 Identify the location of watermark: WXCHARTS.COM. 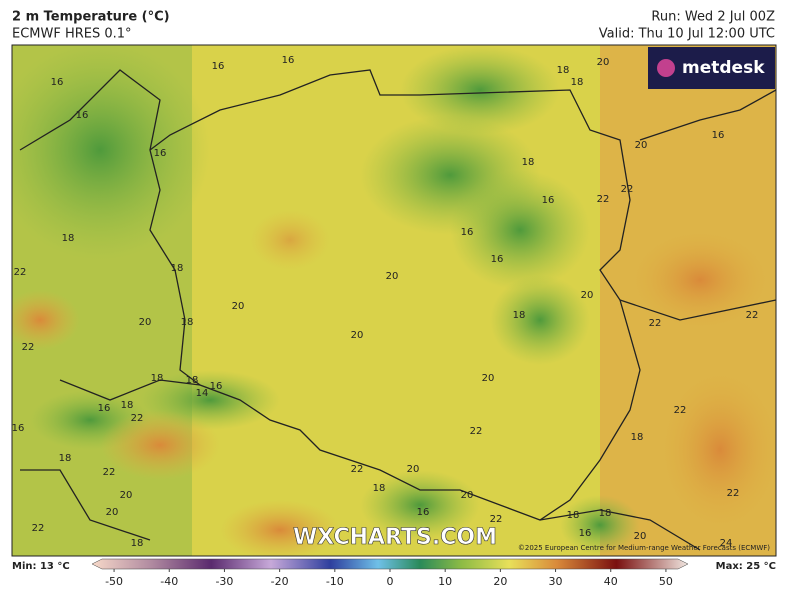
(395, 537).